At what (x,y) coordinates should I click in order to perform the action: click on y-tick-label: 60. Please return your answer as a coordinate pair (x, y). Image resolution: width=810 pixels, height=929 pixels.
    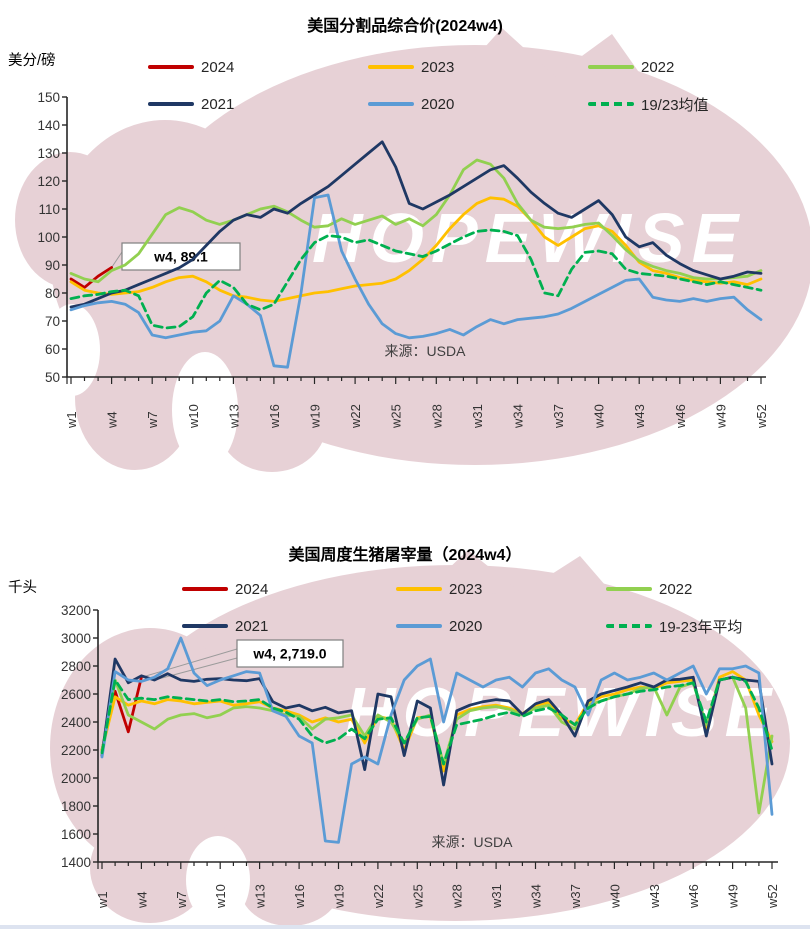
    Looking at the image, I should click on (52, 349).